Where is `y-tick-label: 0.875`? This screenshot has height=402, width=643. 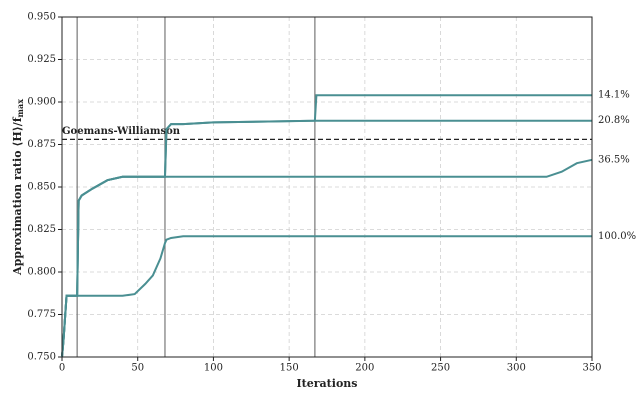
y-tick-label: 0.875 is located at coordinates (41, 144).